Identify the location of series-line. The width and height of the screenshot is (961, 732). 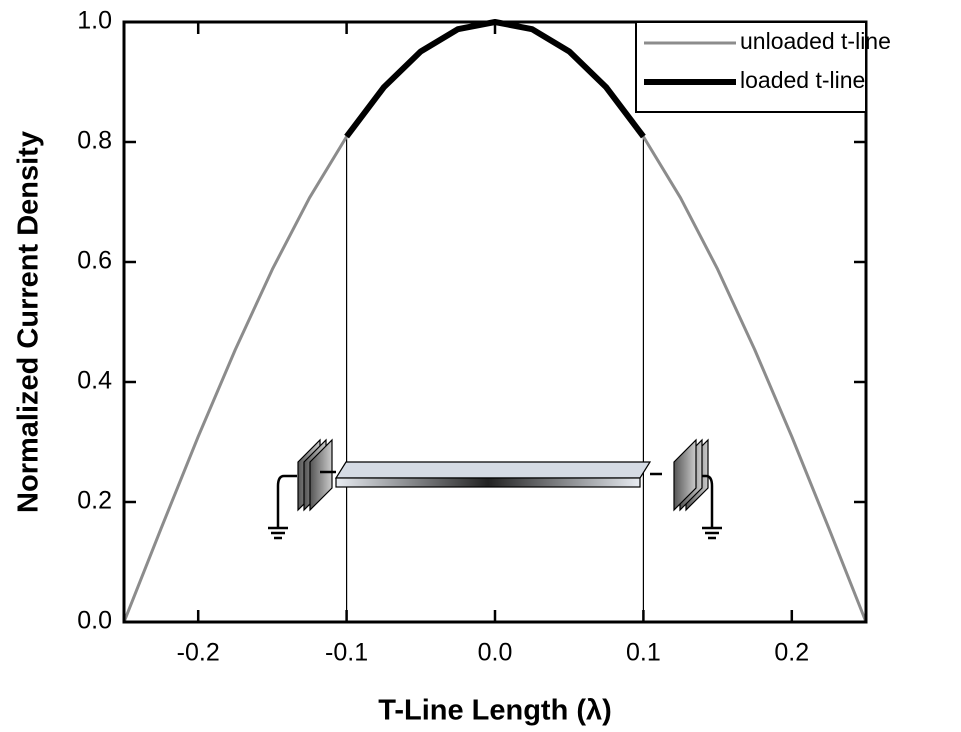
(495, 79).